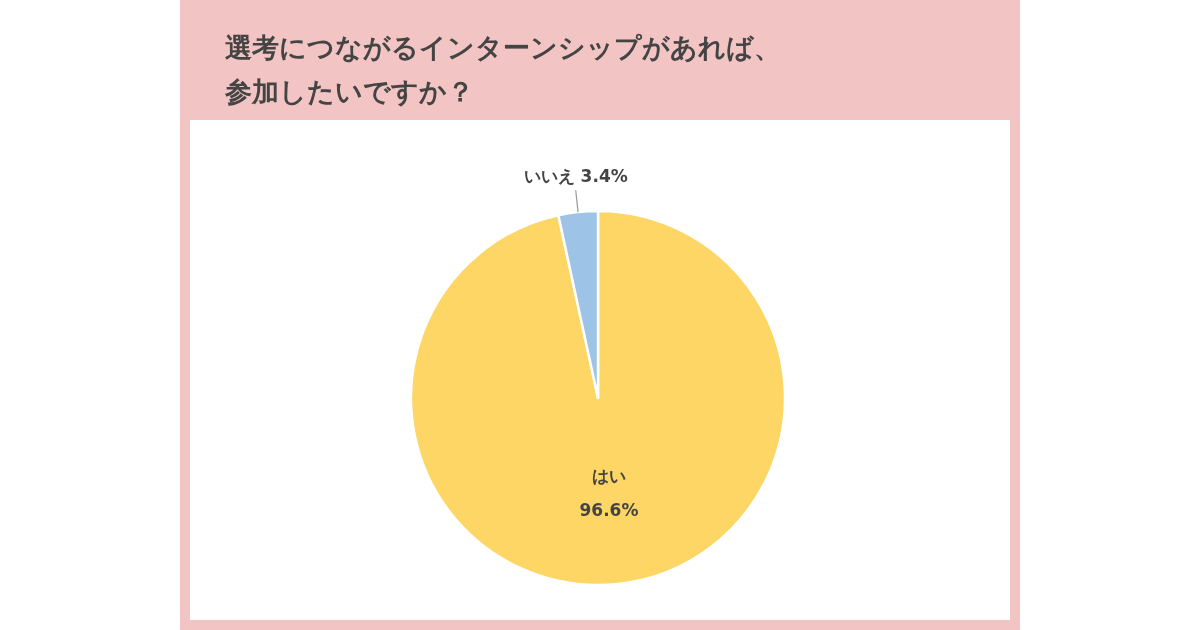 The width and height of the screenshot is (1200, 630). Describe the element at coordinates (608, 476) in the screenshot. I see `slice-label: はい` at that location.